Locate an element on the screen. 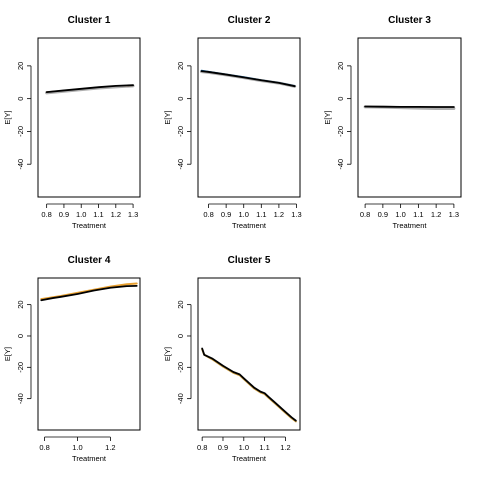  panel-title: Cluster 1 is located at coordinates (89, 20).